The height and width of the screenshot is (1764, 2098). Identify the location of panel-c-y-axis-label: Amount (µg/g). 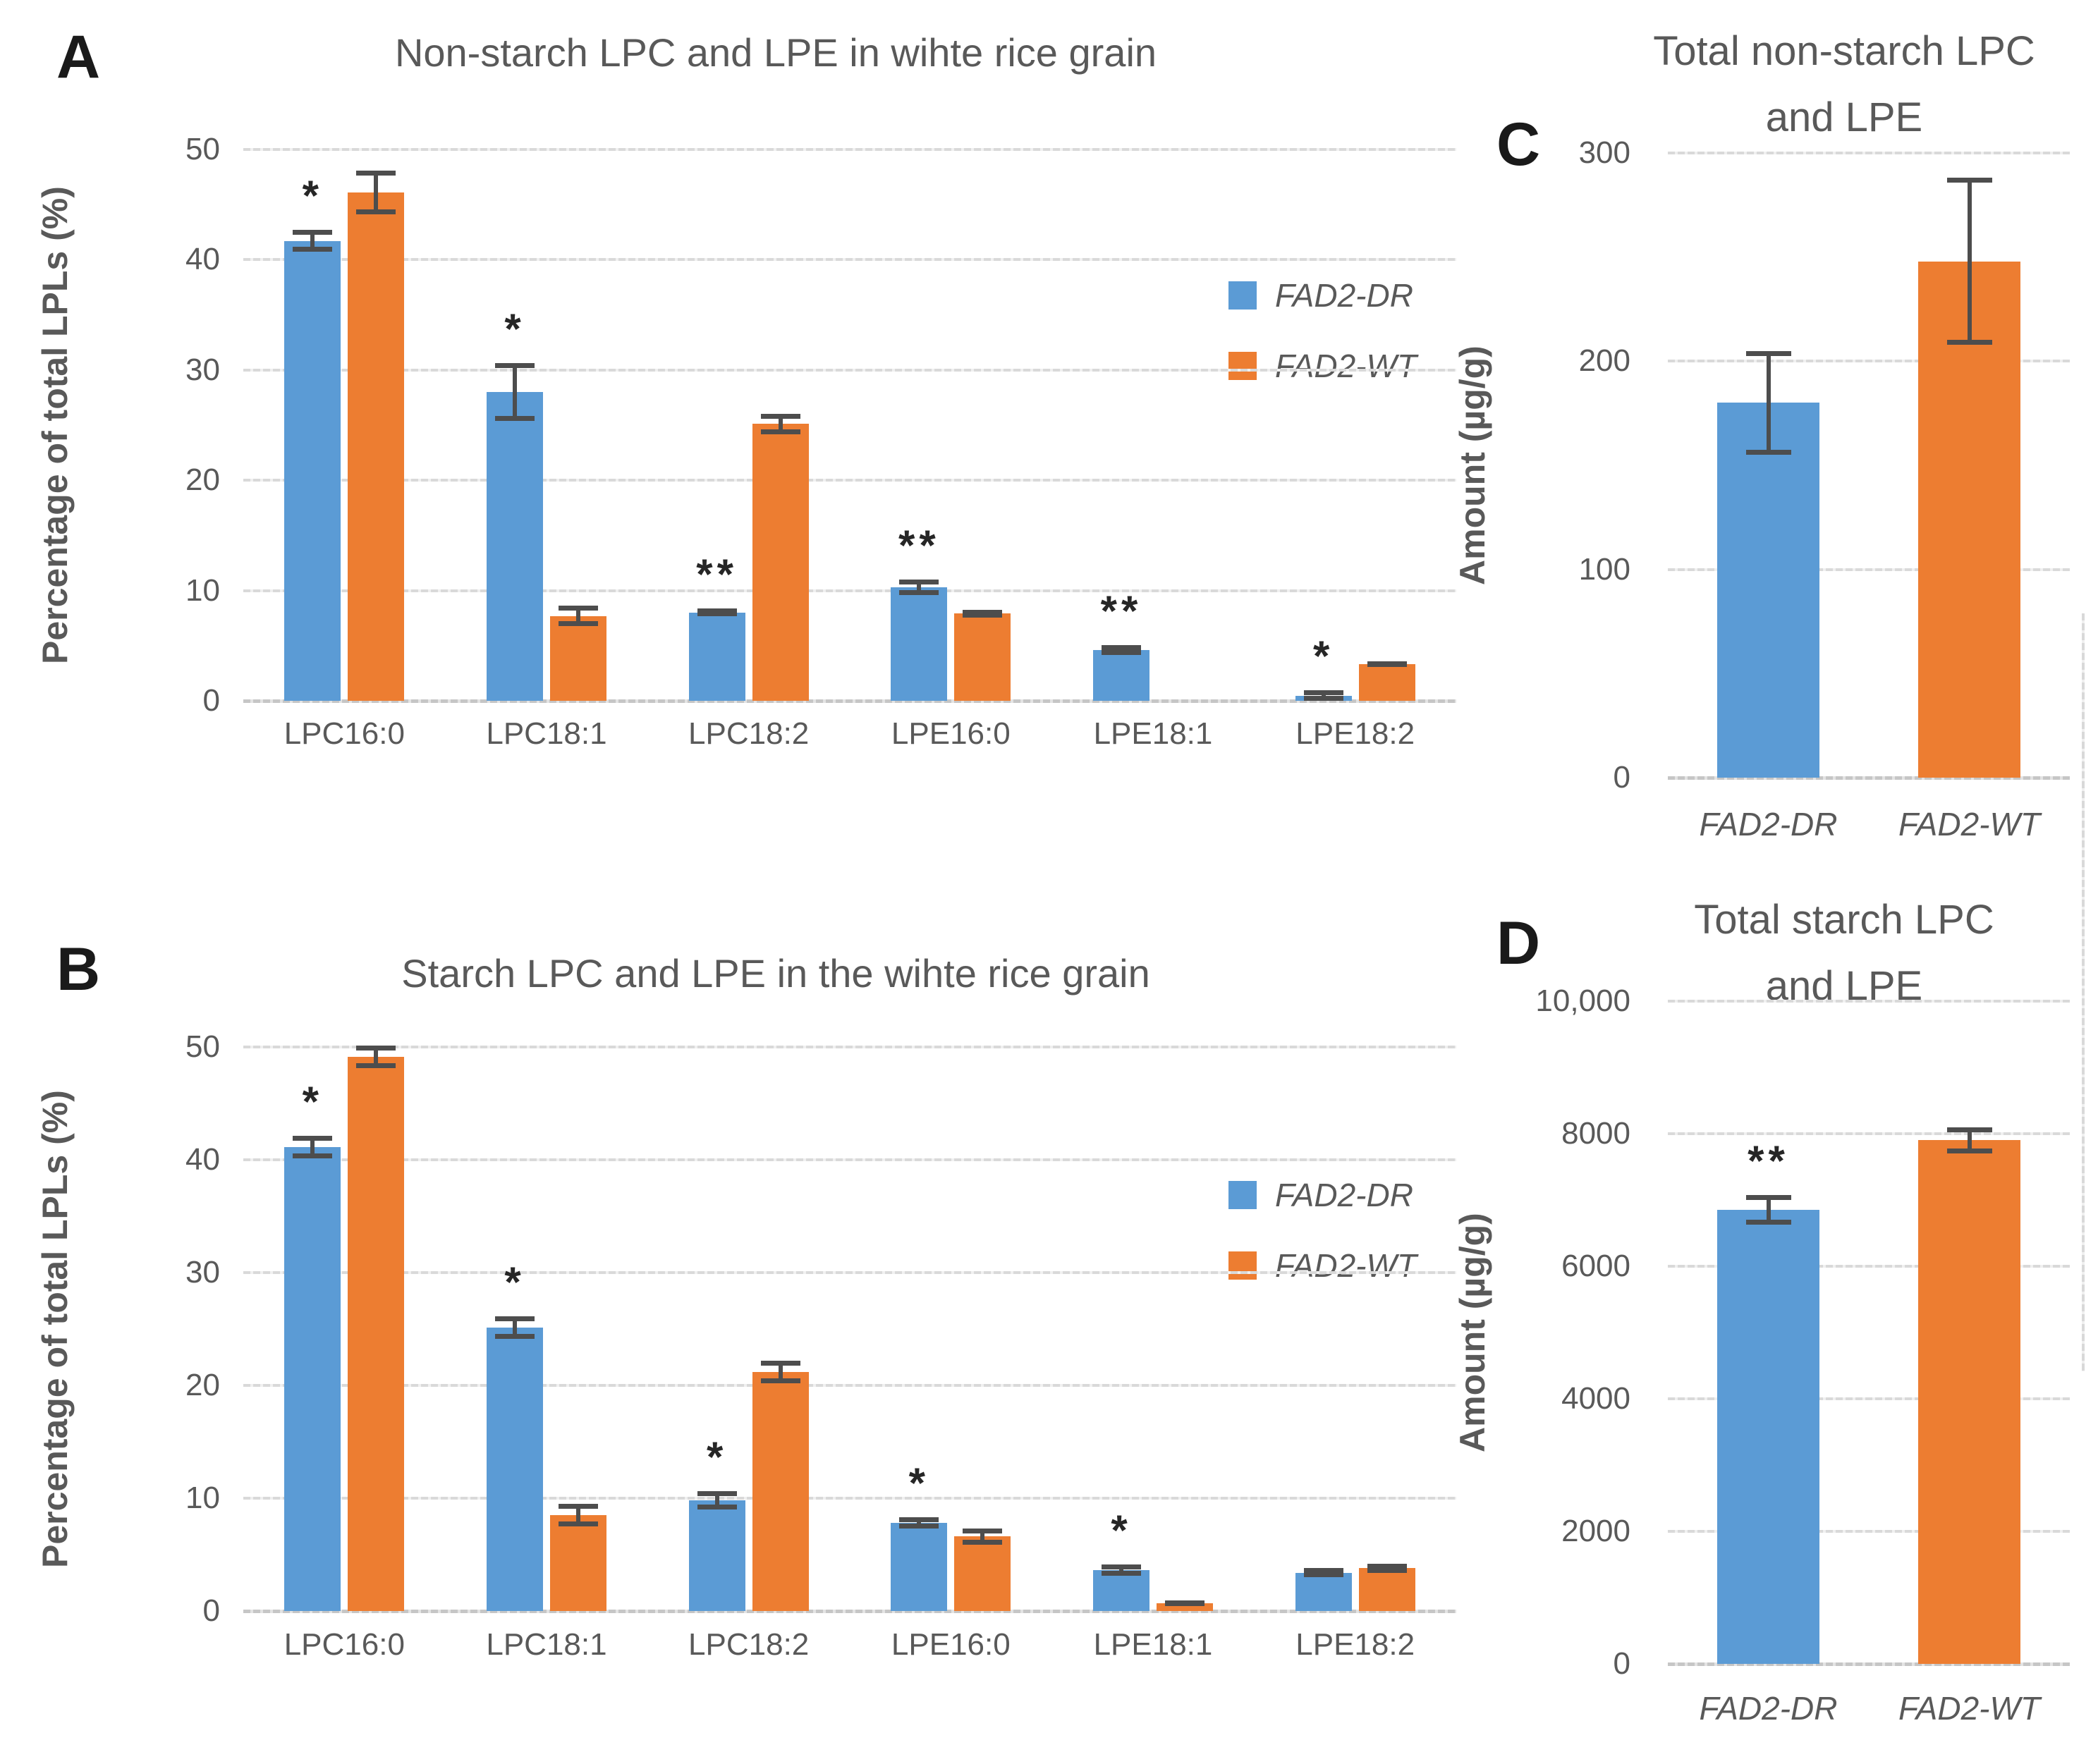
(1472, 465).